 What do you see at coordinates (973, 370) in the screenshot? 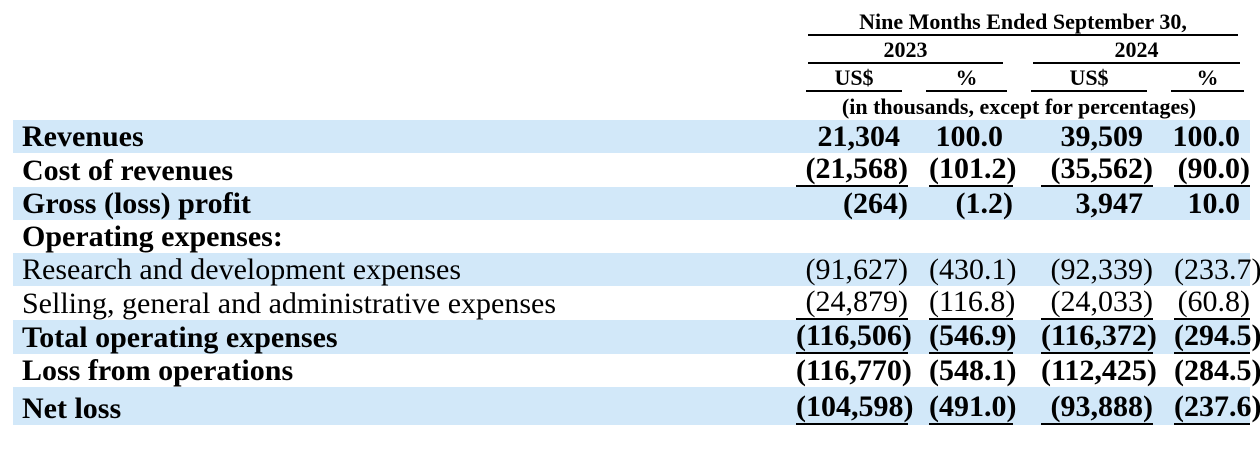
I see `cell-value: (548.1)` at bounding box center [973, 370].